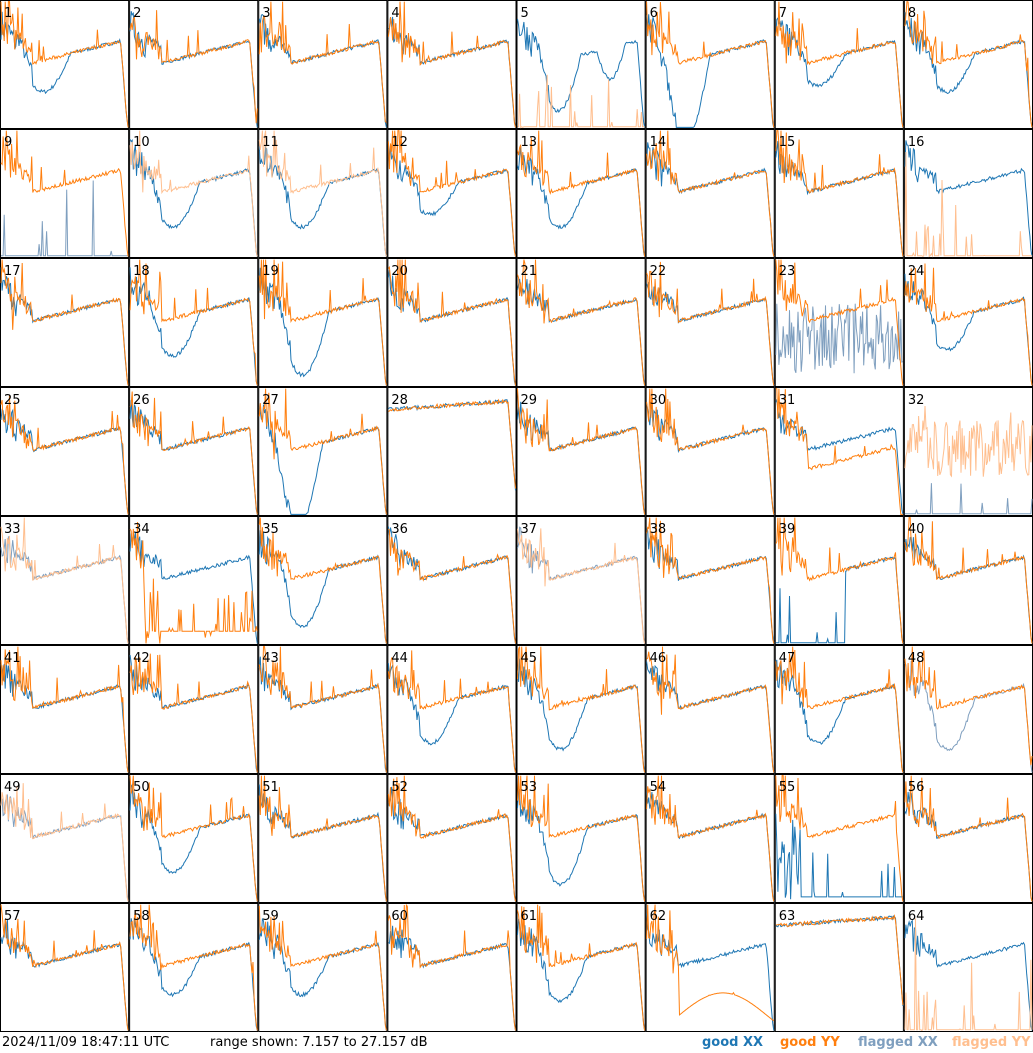 Image resolution: width=1033 pixels, height=1053 pixels. I want to click on panel-label: 18, so click(141, 271).